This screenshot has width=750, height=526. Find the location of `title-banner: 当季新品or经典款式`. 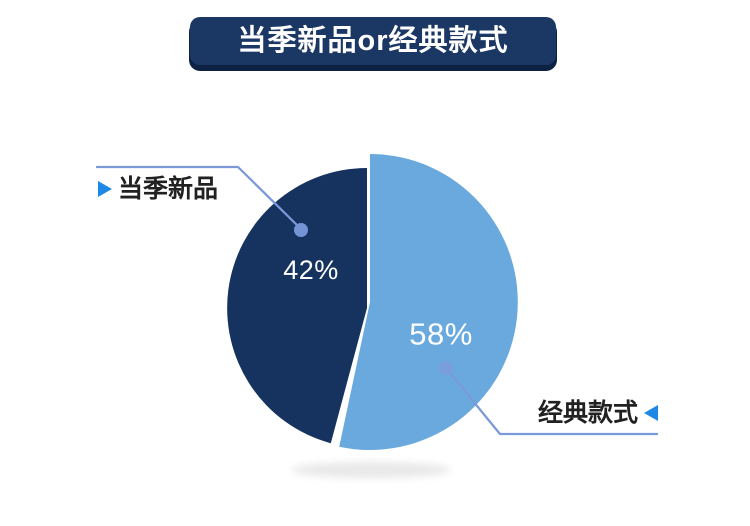

title-banner: 当季新品or经典款式 is located at coordinates (373, 41).